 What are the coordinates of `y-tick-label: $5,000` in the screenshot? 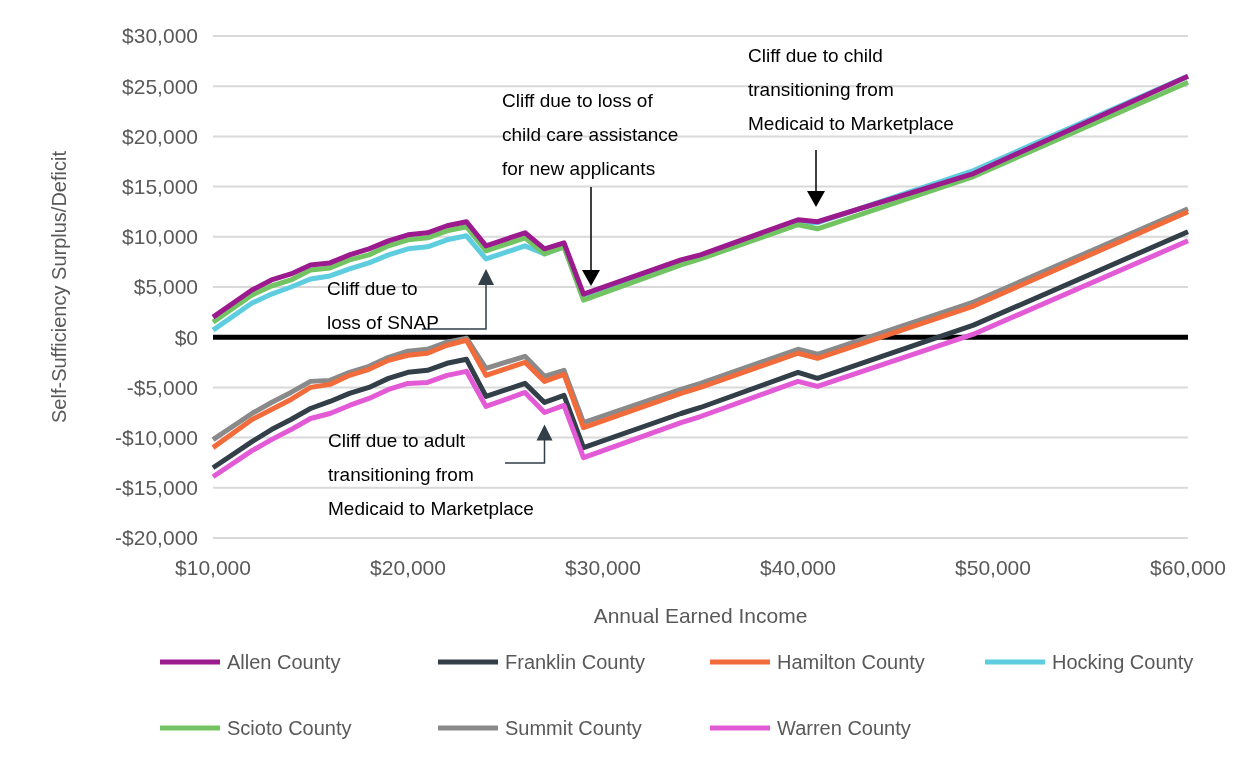 It's located at (165, 287).